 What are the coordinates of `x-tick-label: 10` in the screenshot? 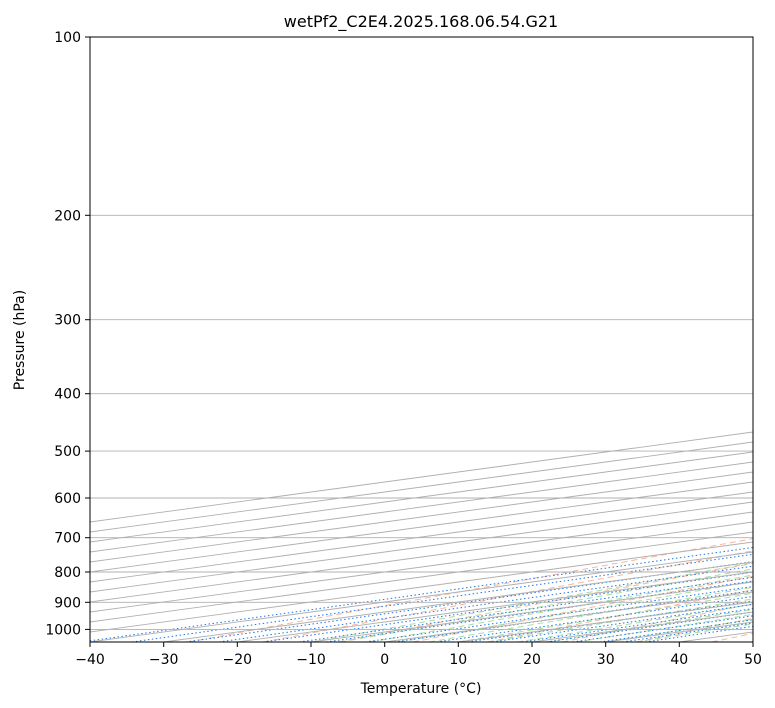 It's located at (458, 660).